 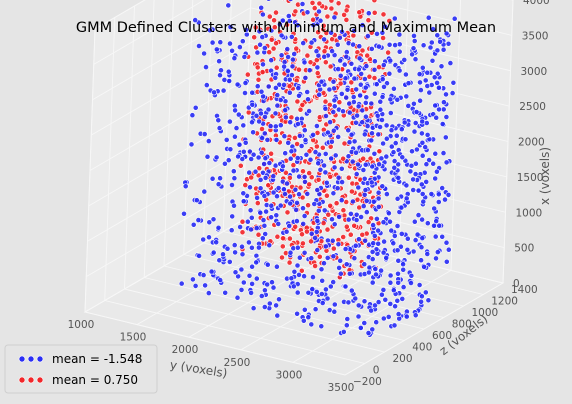 What do you see at coordinates (31, 380) in the screenshot?
I see `legend-marker-dot` at bounding box center [31, 380].